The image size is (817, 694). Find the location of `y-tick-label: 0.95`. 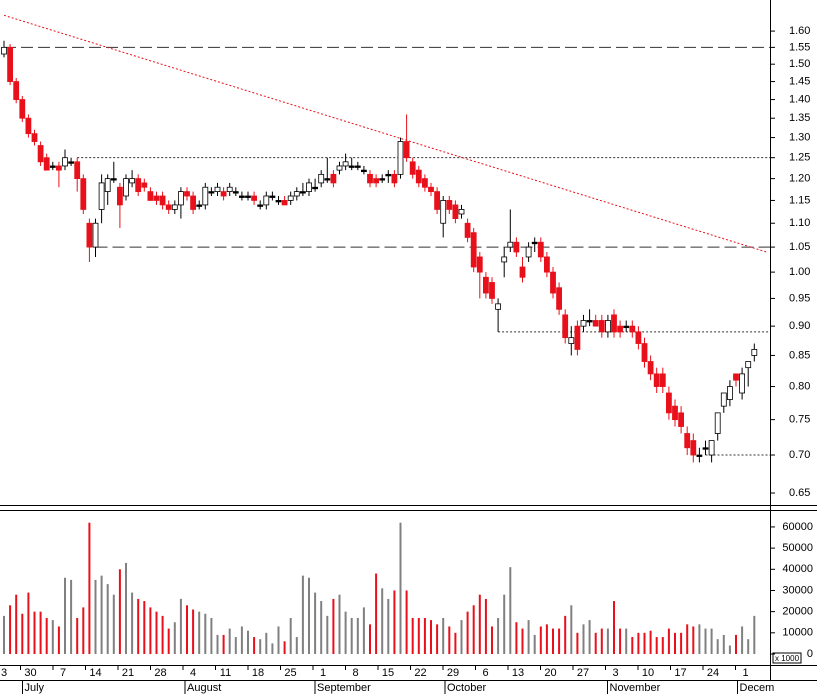

y-tick-label: 0.95 is located at coordinates (799, 298).